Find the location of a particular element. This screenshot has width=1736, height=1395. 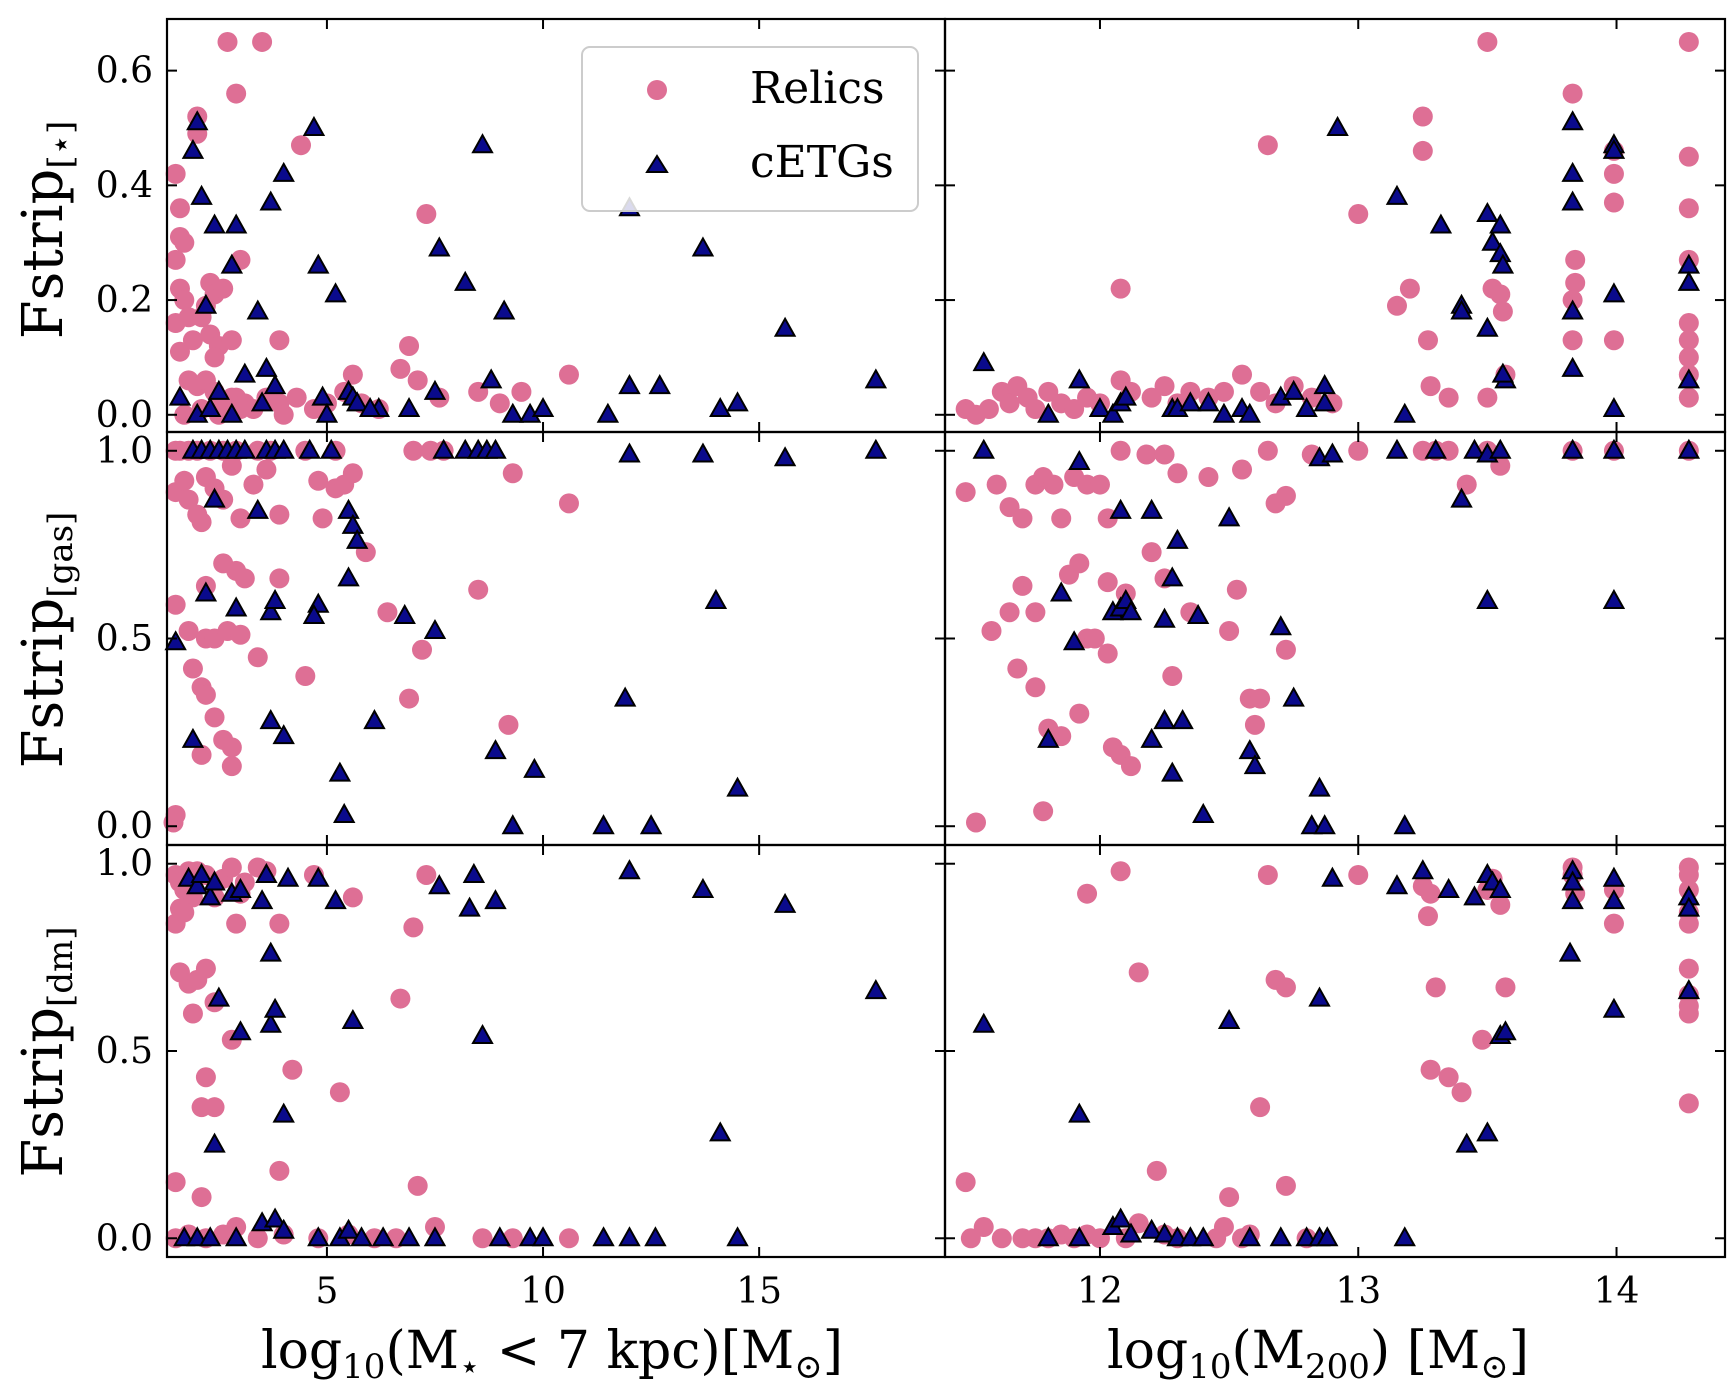

series-cetgs-top-left is located at coordinates (528, 266).